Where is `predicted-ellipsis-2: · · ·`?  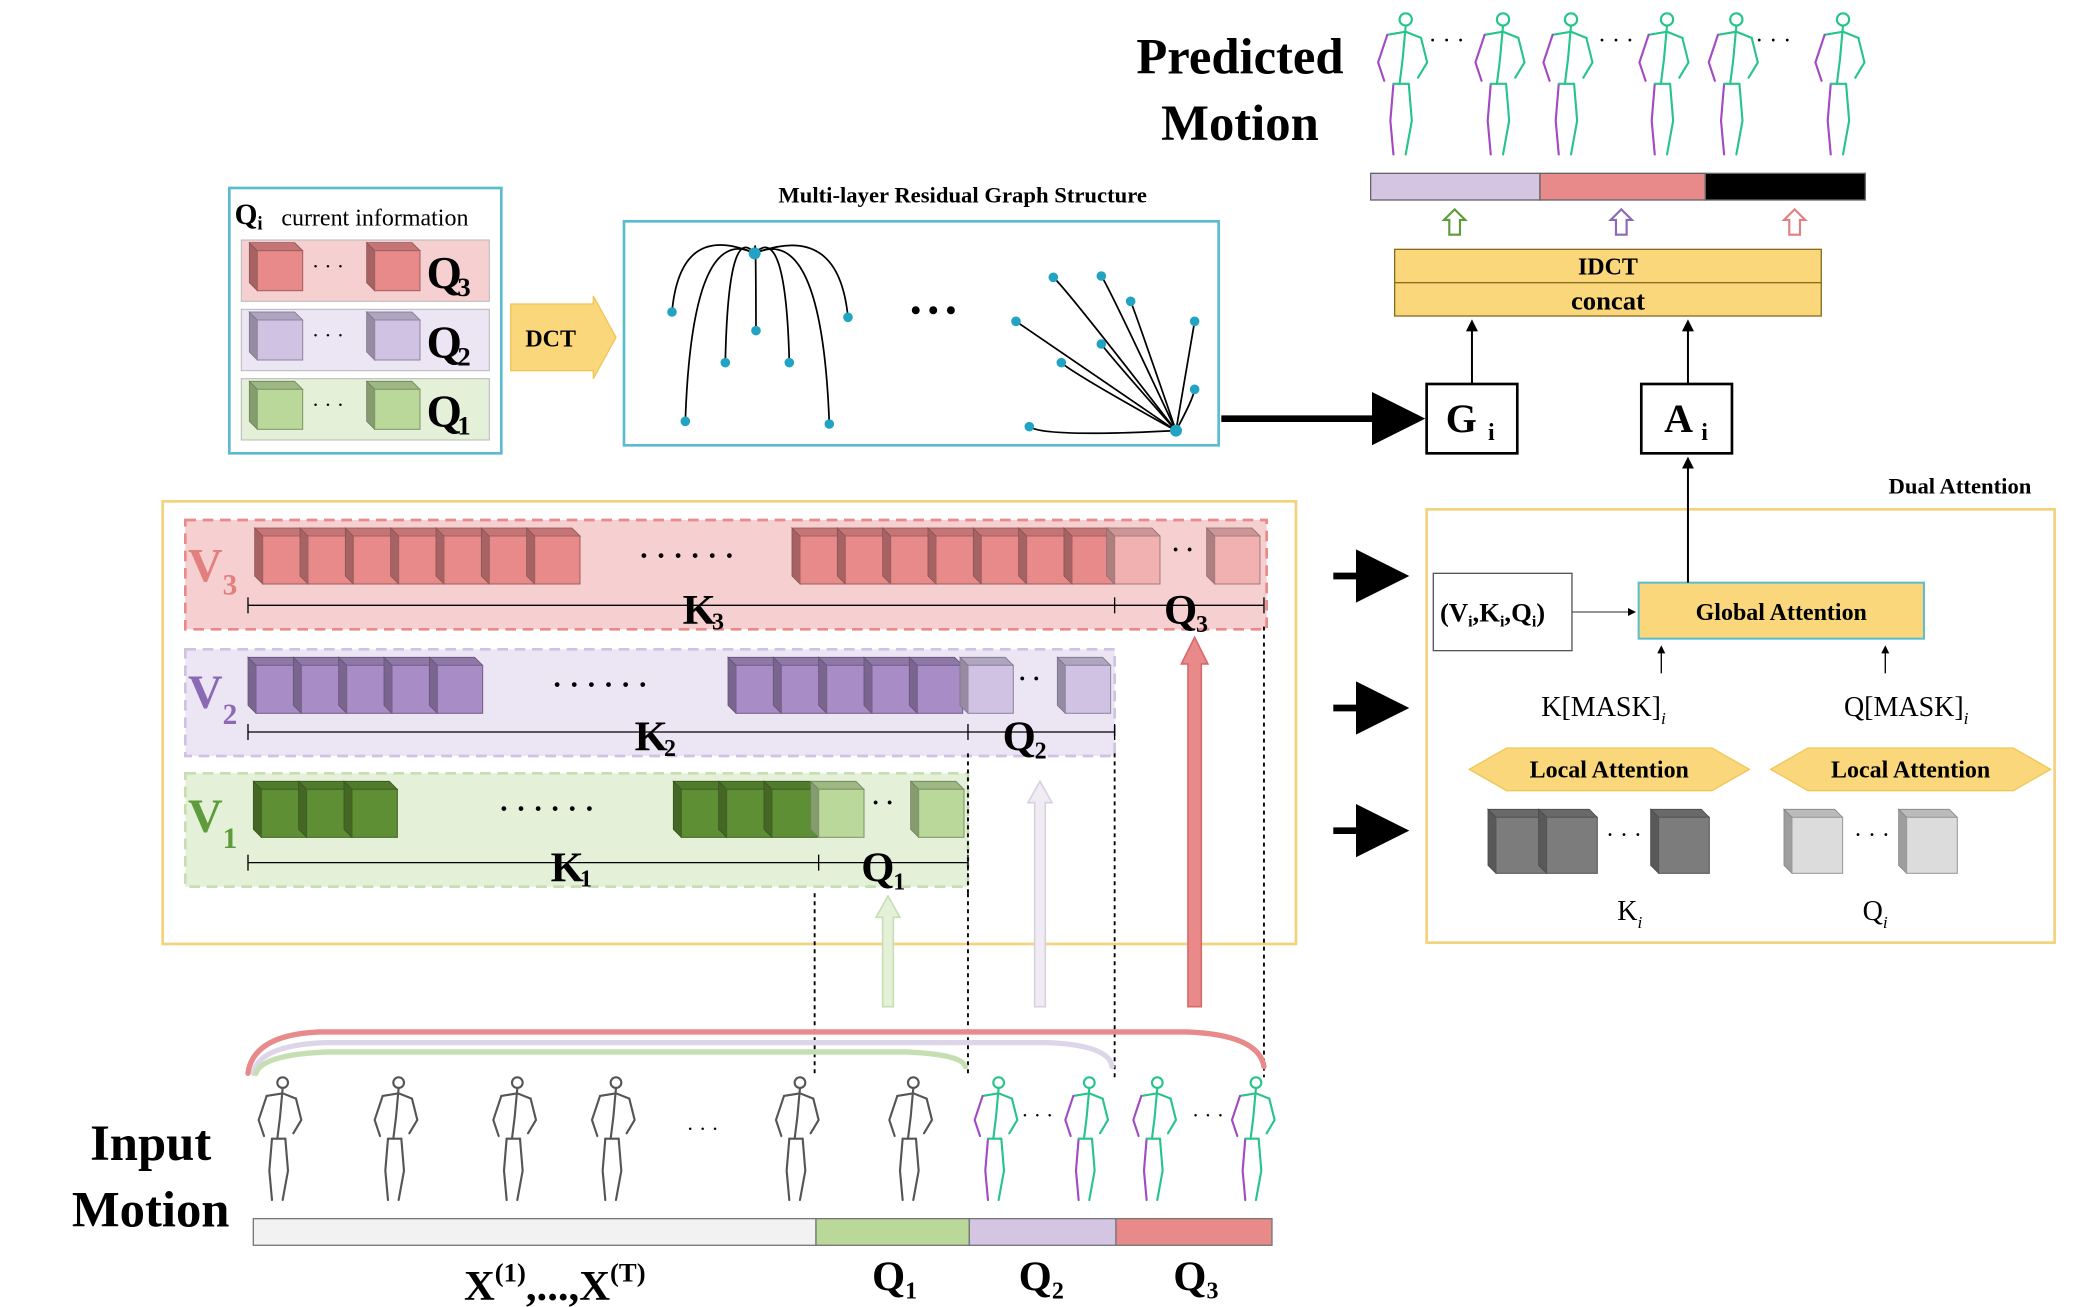
predicted-ellipsis-2: · · · is located at coordinates (1616, 41).